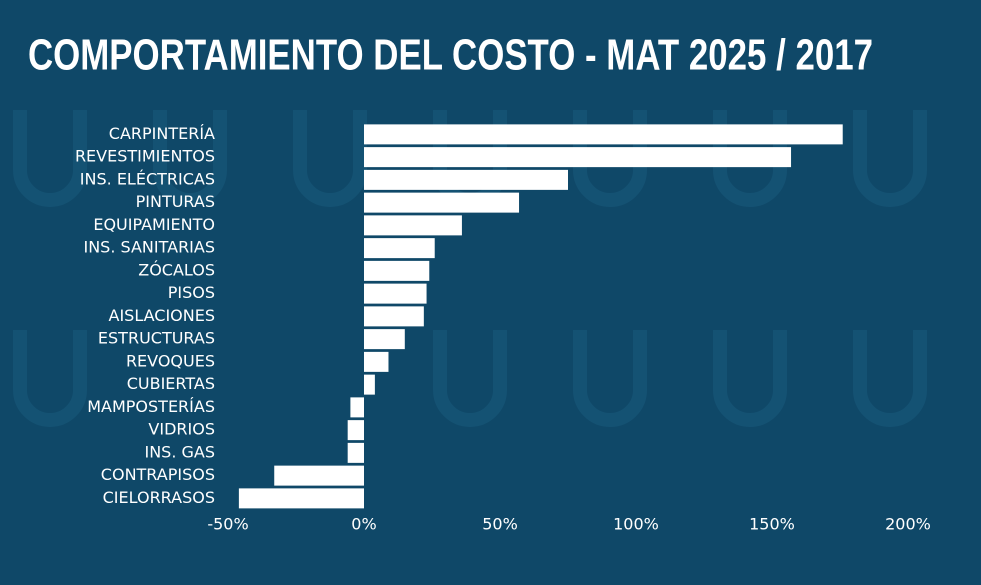 The height and width of the screenshot is (585, 981). What do you see at coordinates (227, 524) in the screenshot?
I see `x-tick-label: -50%` at bounding box center [227, 524].